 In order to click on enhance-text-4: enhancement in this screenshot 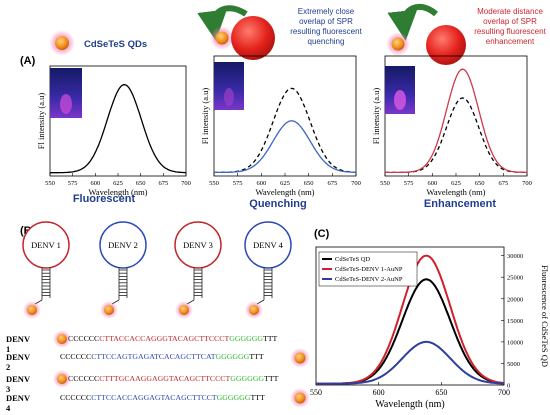, I will do `click(510, 41)`.